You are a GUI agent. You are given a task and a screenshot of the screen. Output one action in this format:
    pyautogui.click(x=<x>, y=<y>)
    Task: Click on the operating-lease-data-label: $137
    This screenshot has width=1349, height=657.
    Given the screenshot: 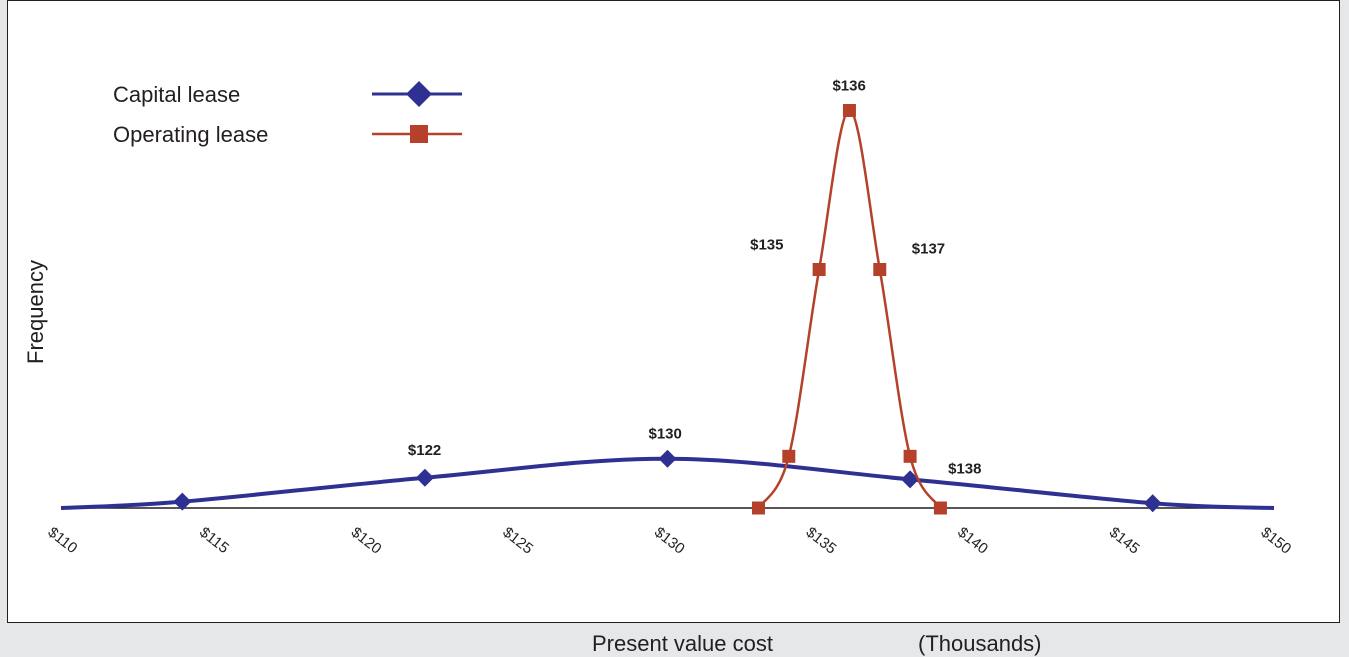 What is the action you would take?
    pyautogui.click(x=928, y=249)
    